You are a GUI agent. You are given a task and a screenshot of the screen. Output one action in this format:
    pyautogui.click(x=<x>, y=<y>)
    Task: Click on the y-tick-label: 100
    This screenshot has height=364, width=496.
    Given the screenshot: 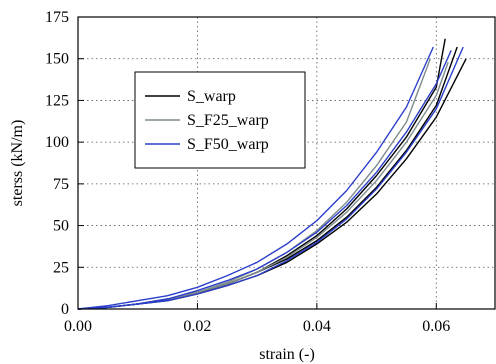 What is the action you would take?
    pyautogui.click(x=57, y=142)
    